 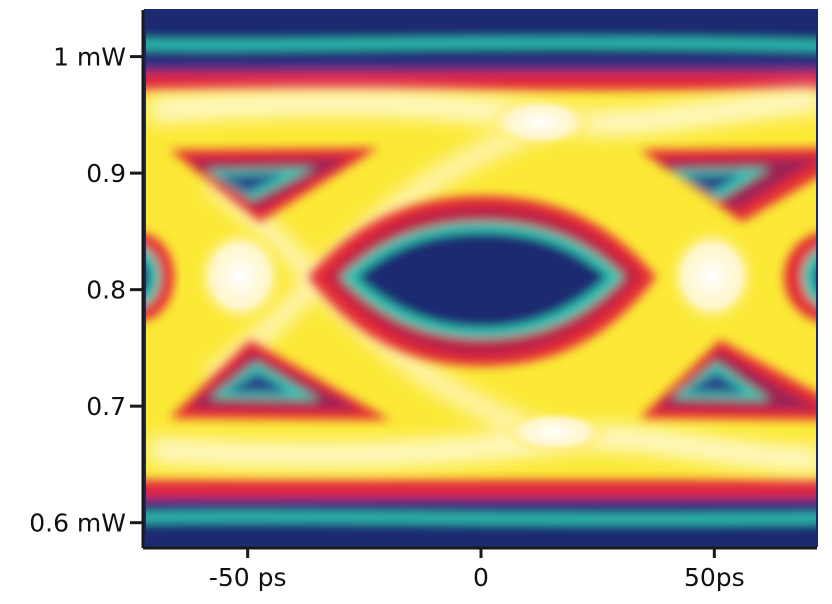 What do you see at coordinates (728, 380) in the screenshot?
I see `triangle-lower-right` at bounding box center [728, 380].